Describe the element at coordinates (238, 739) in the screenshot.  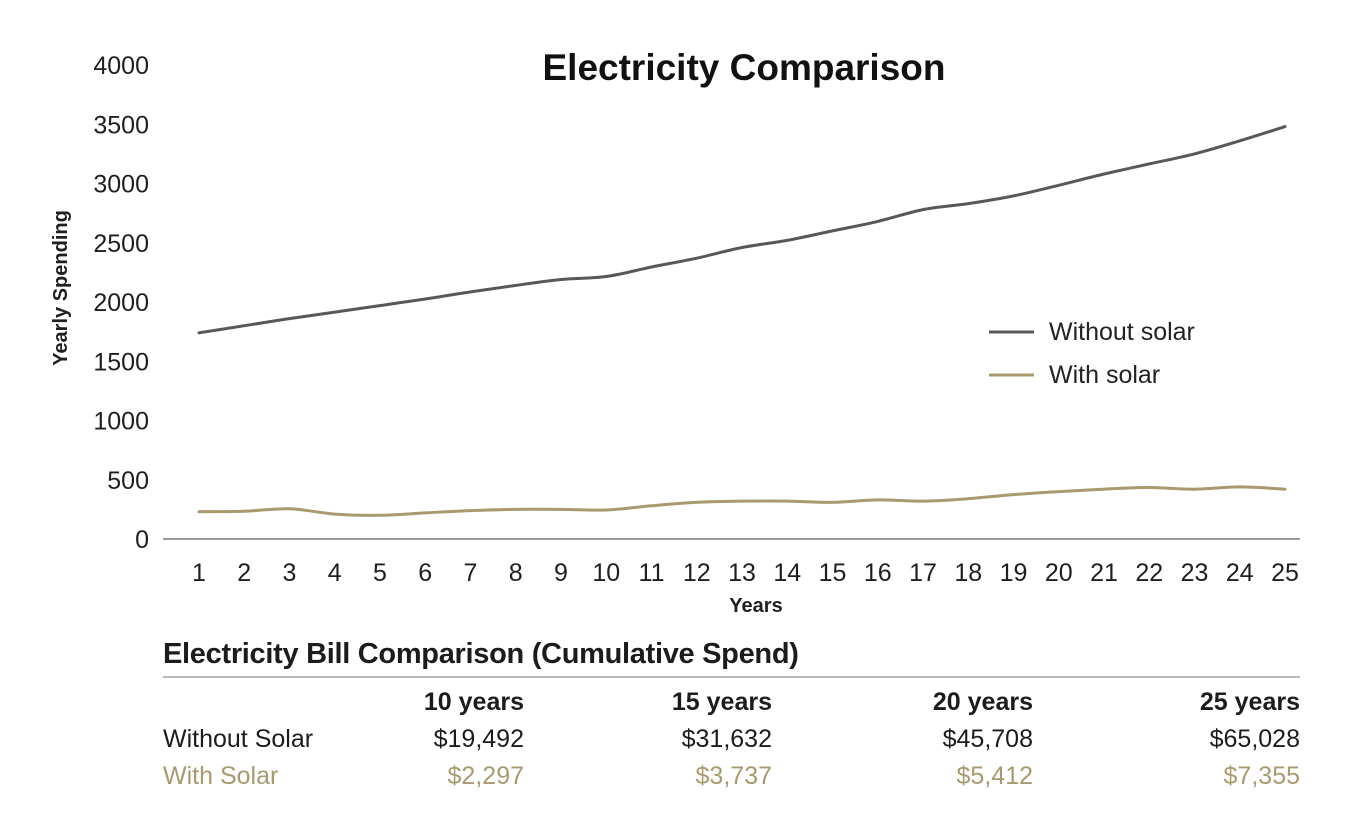
I see `row-label: Without Solar` at that location.